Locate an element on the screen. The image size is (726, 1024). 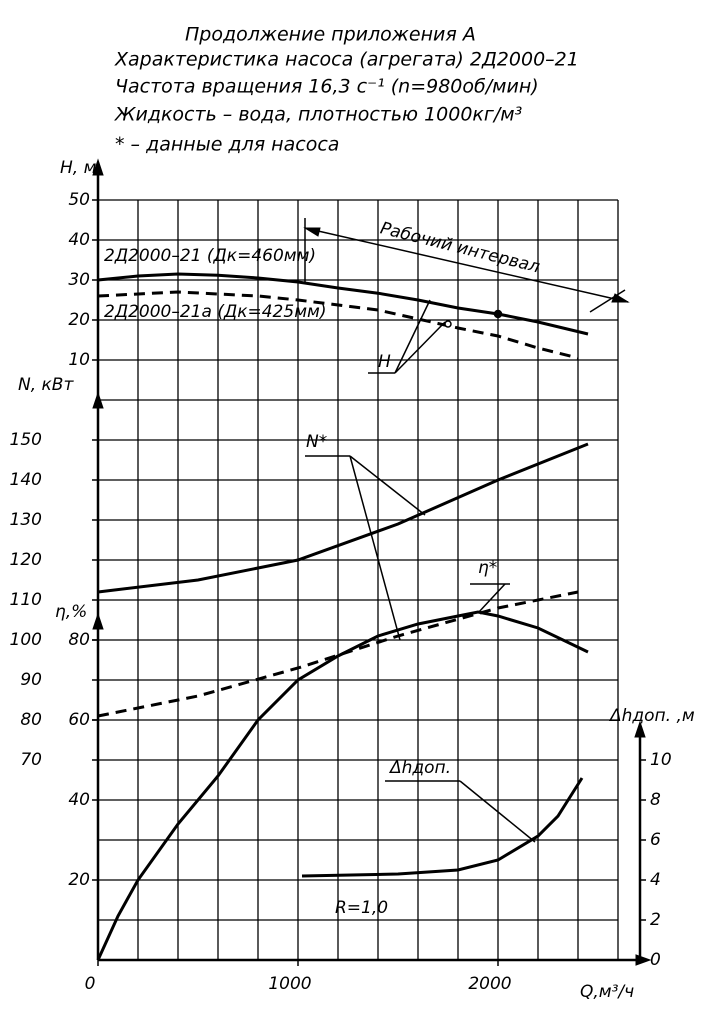
y-tick-label: 4 is located at coordinates (655, 880).